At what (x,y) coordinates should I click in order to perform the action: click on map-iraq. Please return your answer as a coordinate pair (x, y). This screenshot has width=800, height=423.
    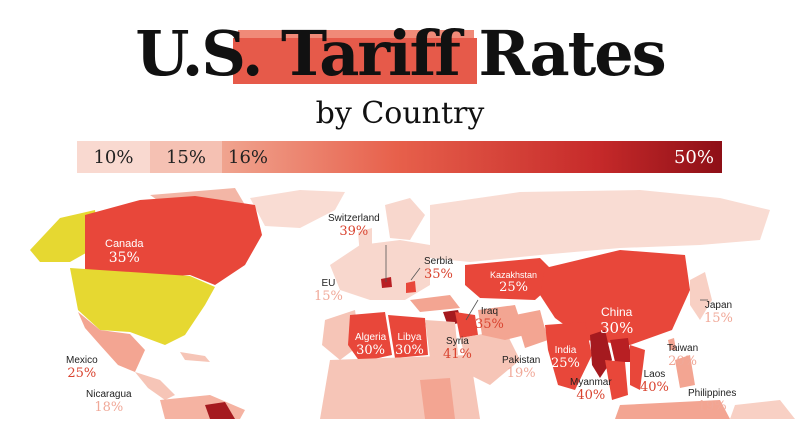
    Looking at the image, I should click on (466, 325).